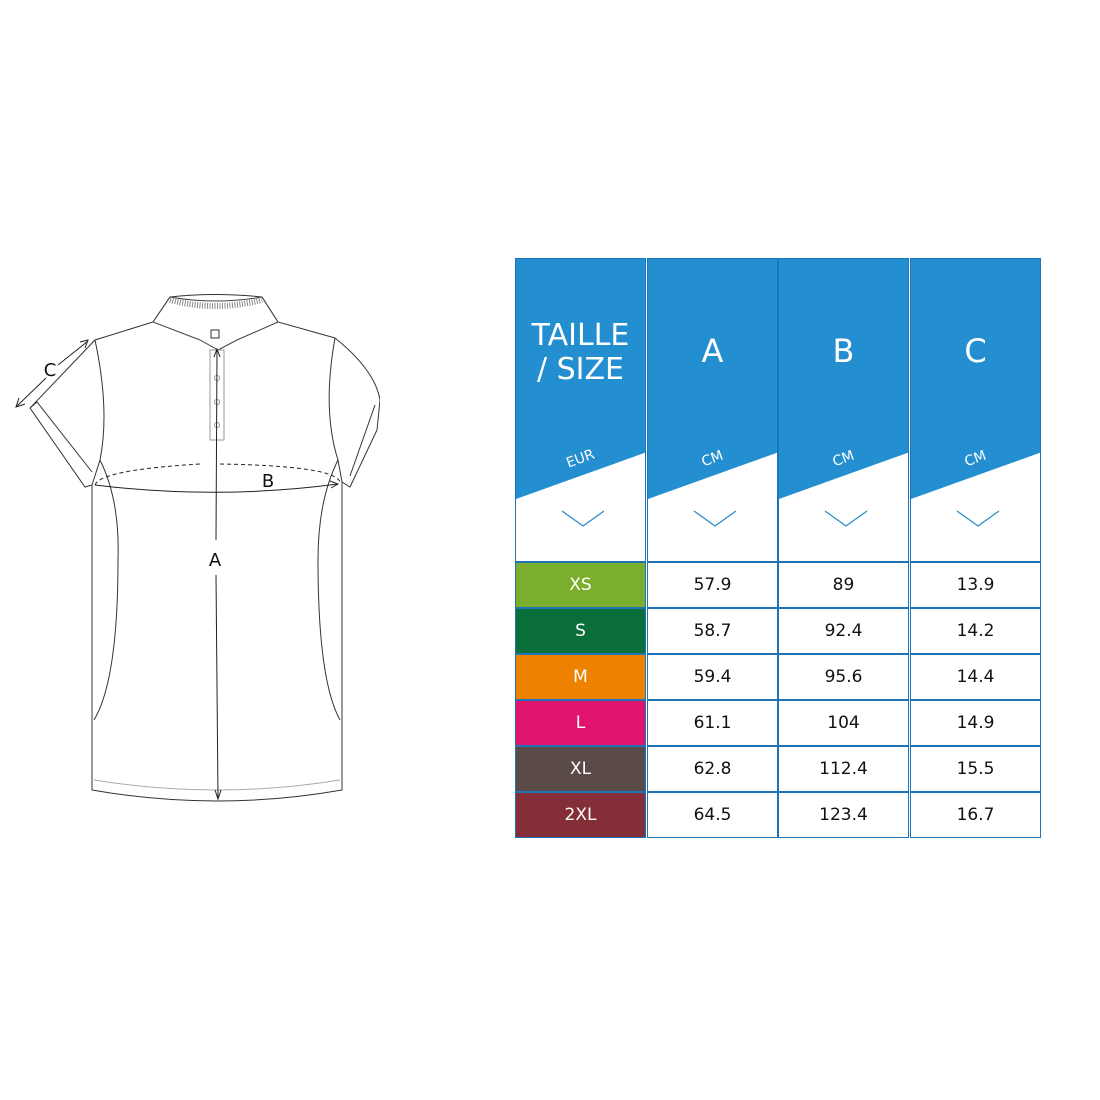 The height and width of the screenshot is (1100, 1100). What do you see at coordinates (580, 631) in the screenshot?
I see `size-cell: S` at bounding box center [580, 631].